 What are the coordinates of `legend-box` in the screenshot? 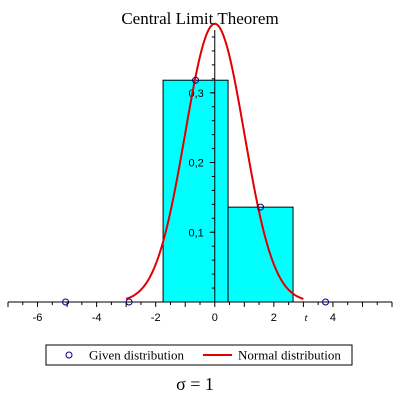 It's located at (199, 355).